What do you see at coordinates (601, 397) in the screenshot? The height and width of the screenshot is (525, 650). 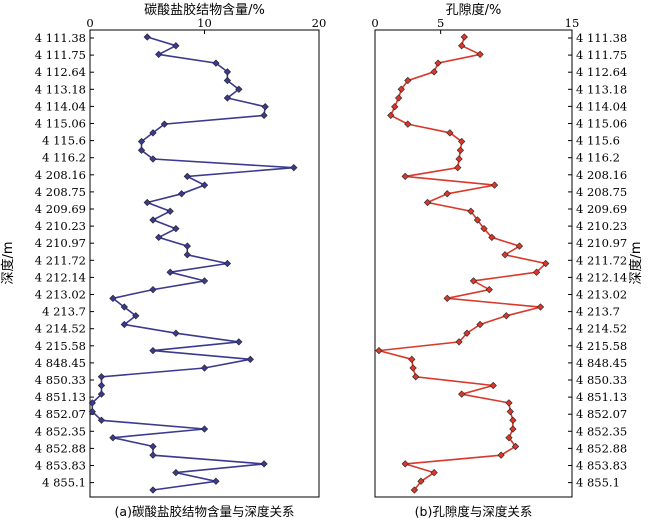 I see `y-tick-label: 4 851.13` at bounding box center [601, 397].